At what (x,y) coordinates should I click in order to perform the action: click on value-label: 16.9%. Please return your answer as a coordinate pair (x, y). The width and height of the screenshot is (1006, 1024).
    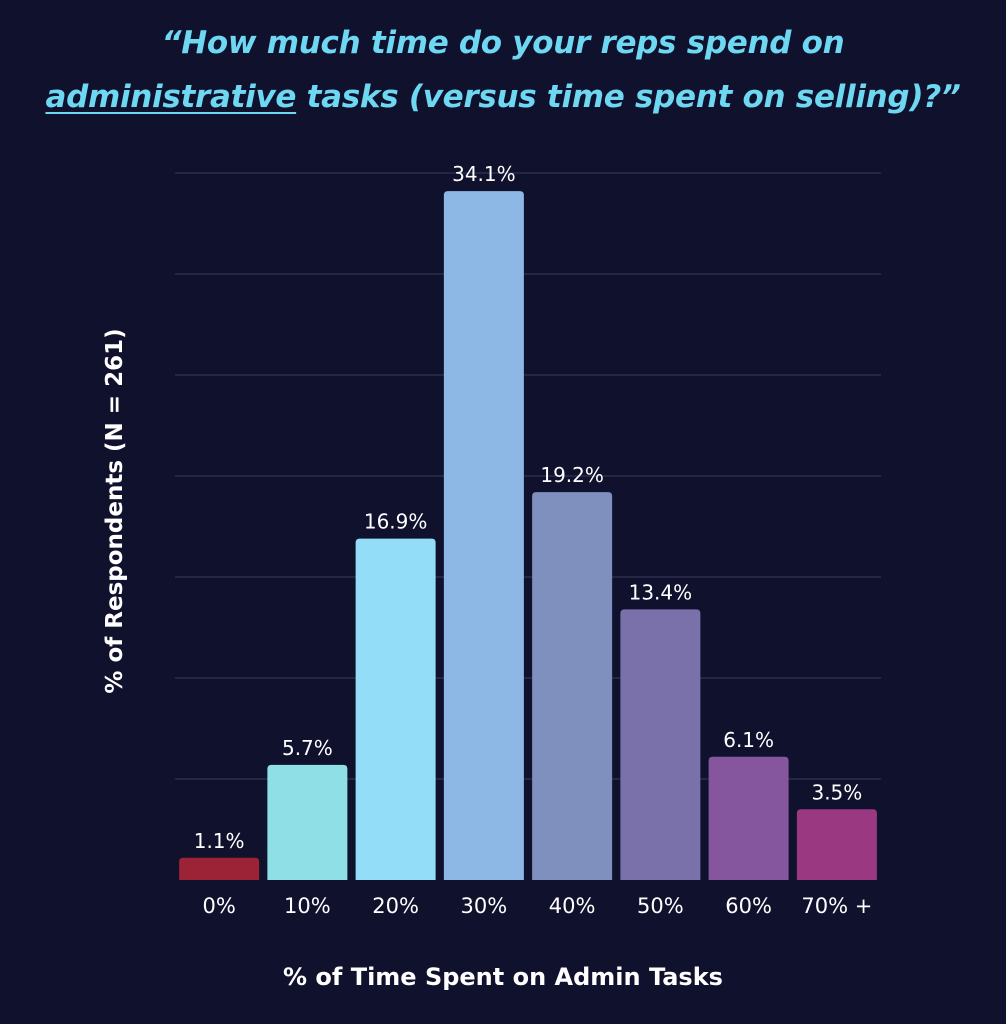
    Looking at the image, I should click on (396, 522).